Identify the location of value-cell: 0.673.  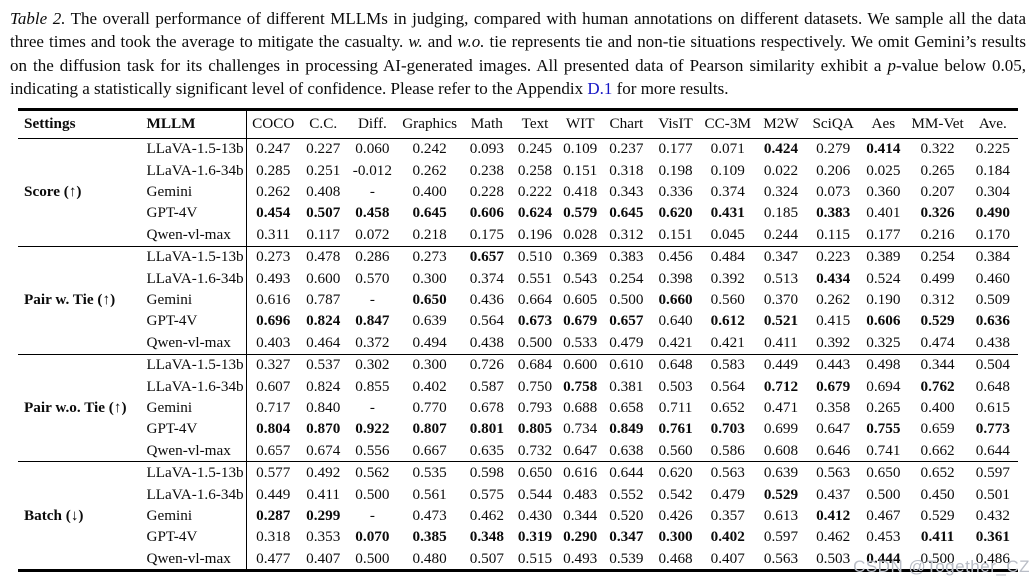
(535, 321).